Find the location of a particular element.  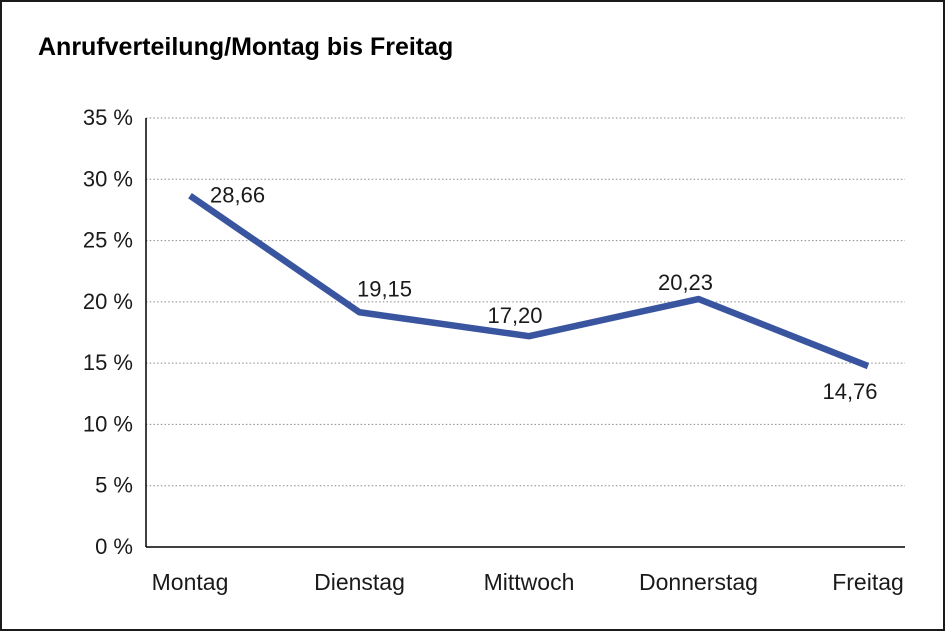

y-tick-label: 10 % is located at coordinates (108, 423).